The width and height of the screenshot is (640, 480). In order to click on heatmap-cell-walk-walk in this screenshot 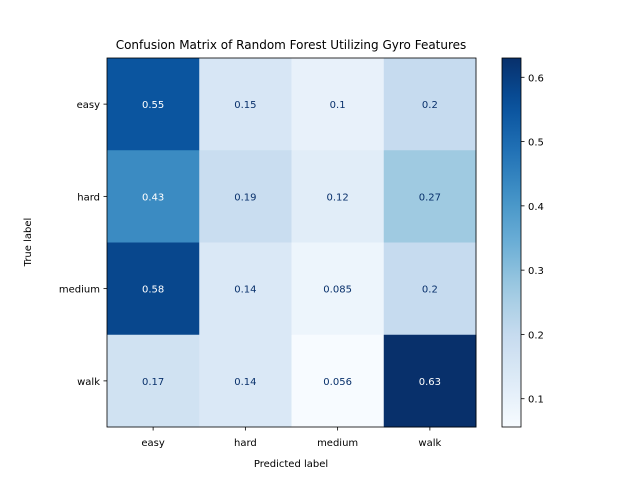, I will do `click(430, 381)`.